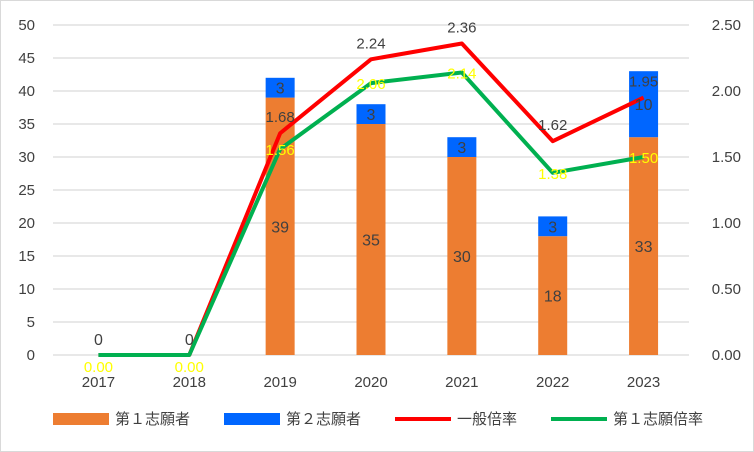  I want to click on left-tick-label: 50, so click(26, 25).